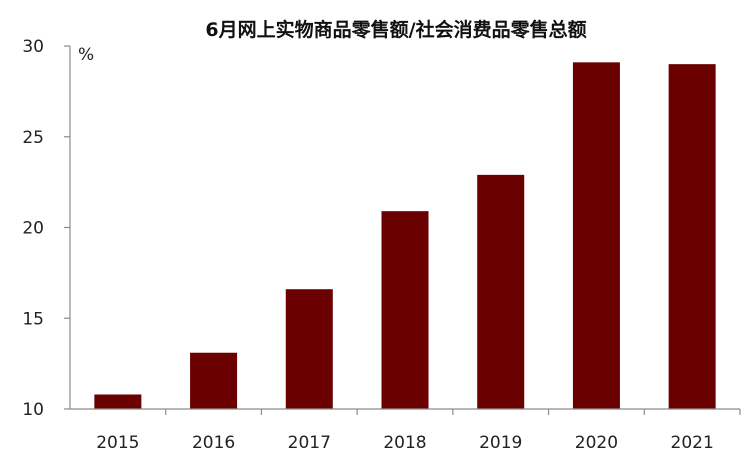 The width and height of the screenshot is (748, 473). Describe the element at coordinates (86, 55) in the screenshot. I see `y-unit-label: %` at that location.